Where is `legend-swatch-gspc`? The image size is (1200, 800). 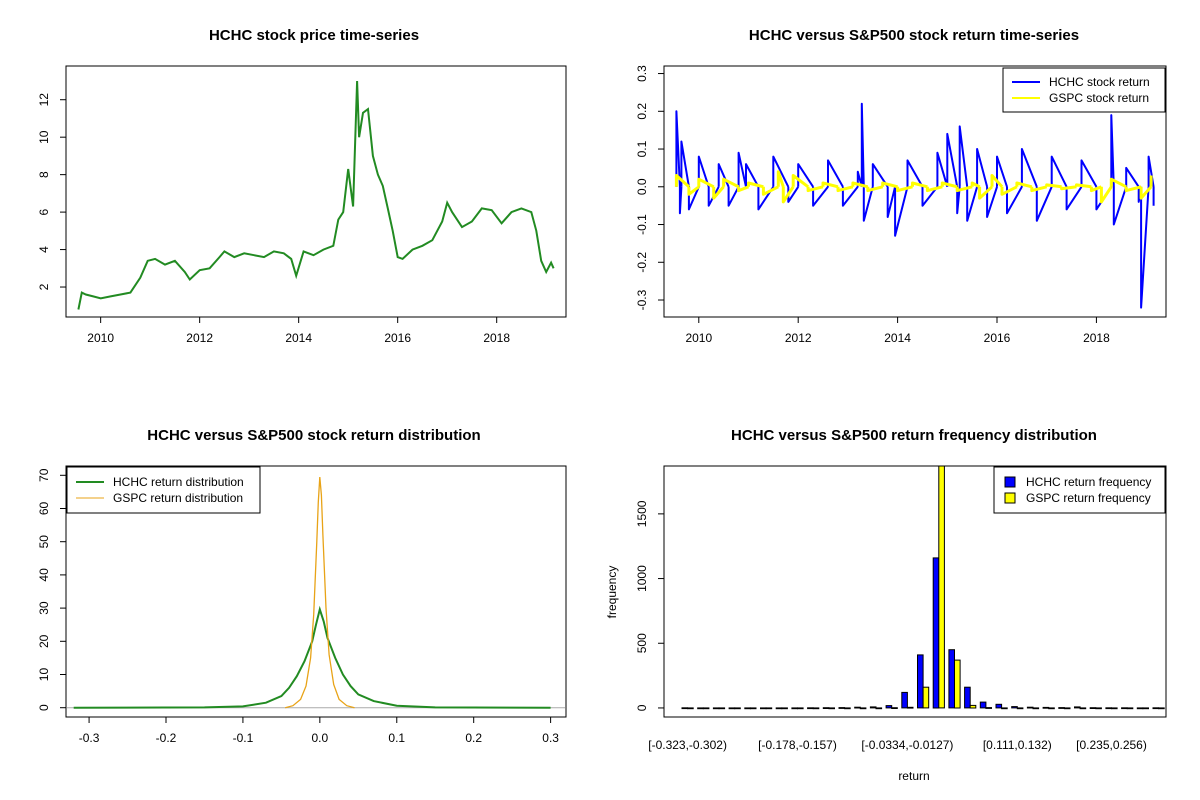 legend-swatch-gspc is located at coordinates (1010, 498).